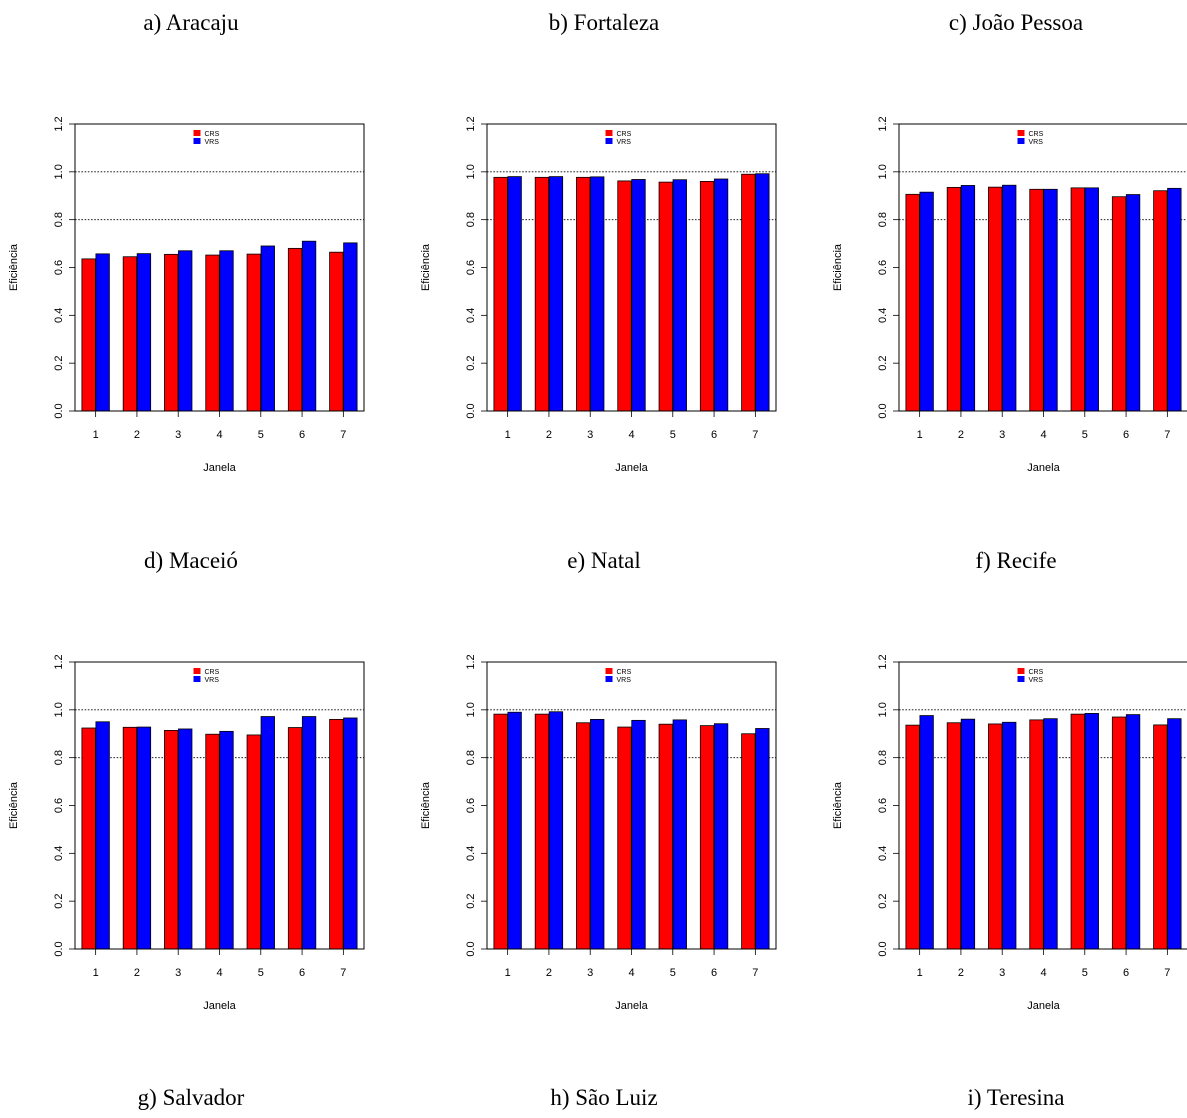 The image size is (1187, 1118). Describe the element at coordinates (1167, 973) in the screenshot. I see `x-tick-label: 7` at that location.